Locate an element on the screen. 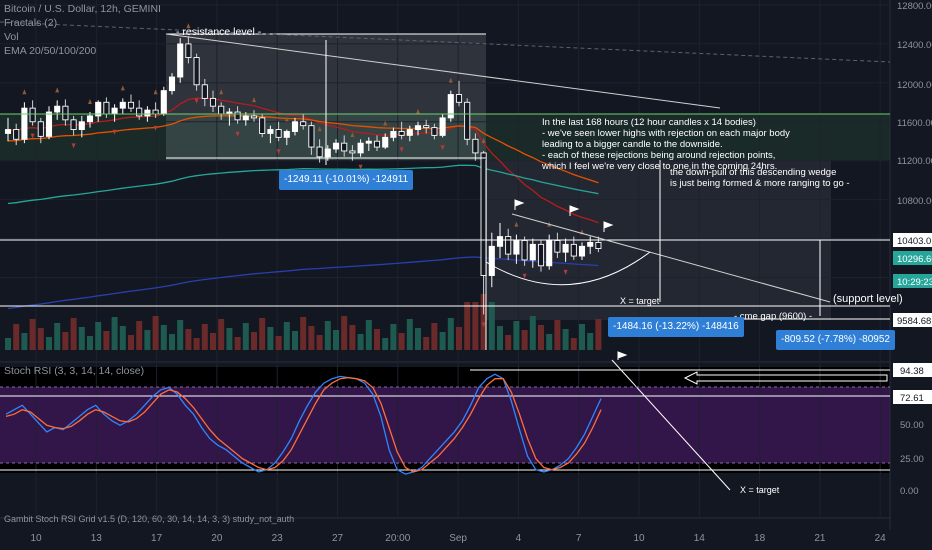  stoch-tag is located at coordinates (912, 370).